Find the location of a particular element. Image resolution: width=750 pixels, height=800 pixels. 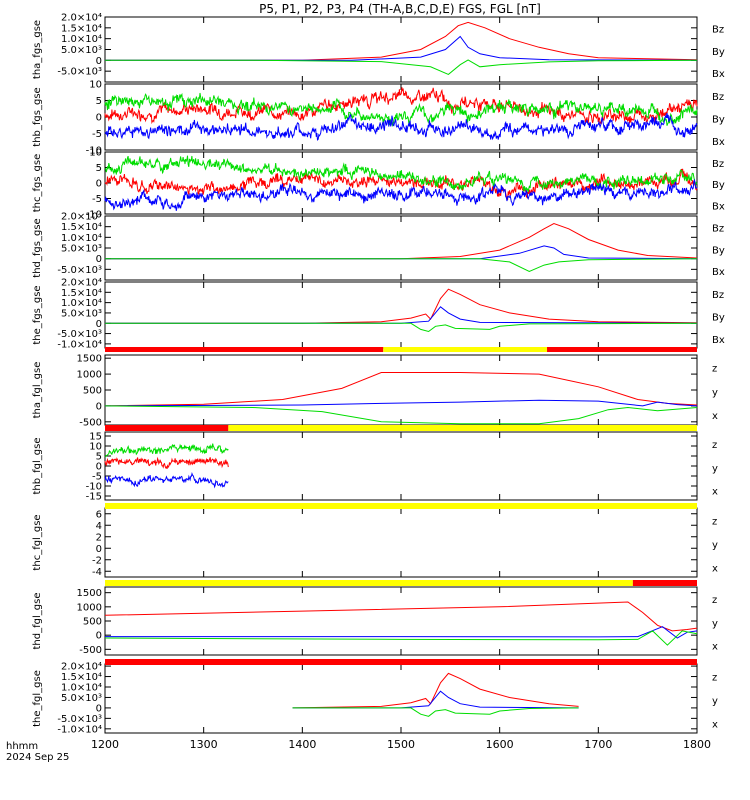

y-tick-label: -10 is located at coordinates (94, 215).